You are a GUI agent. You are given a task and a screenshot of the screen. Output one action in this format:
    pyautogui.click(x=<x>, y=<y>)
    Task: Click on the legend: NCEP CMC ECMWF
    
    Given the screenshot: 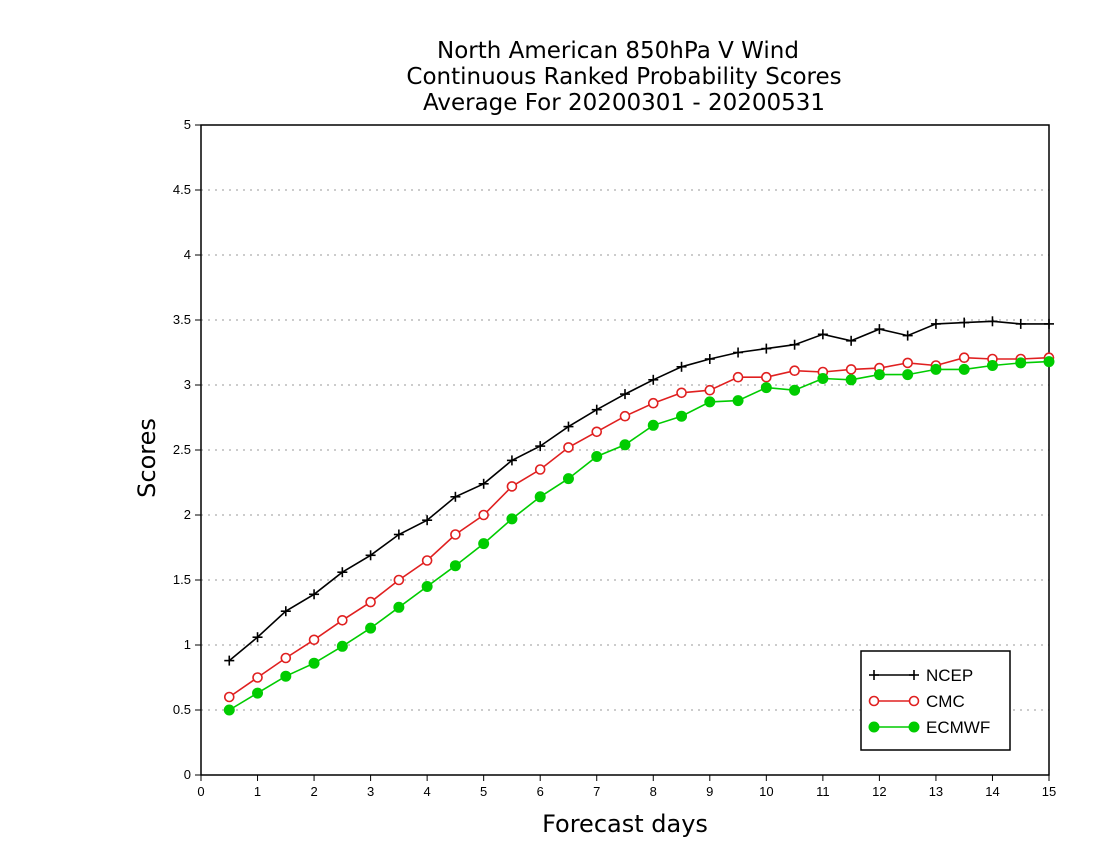 What is the action you would take?
    pyautogui.click(x=935, y=700)
    